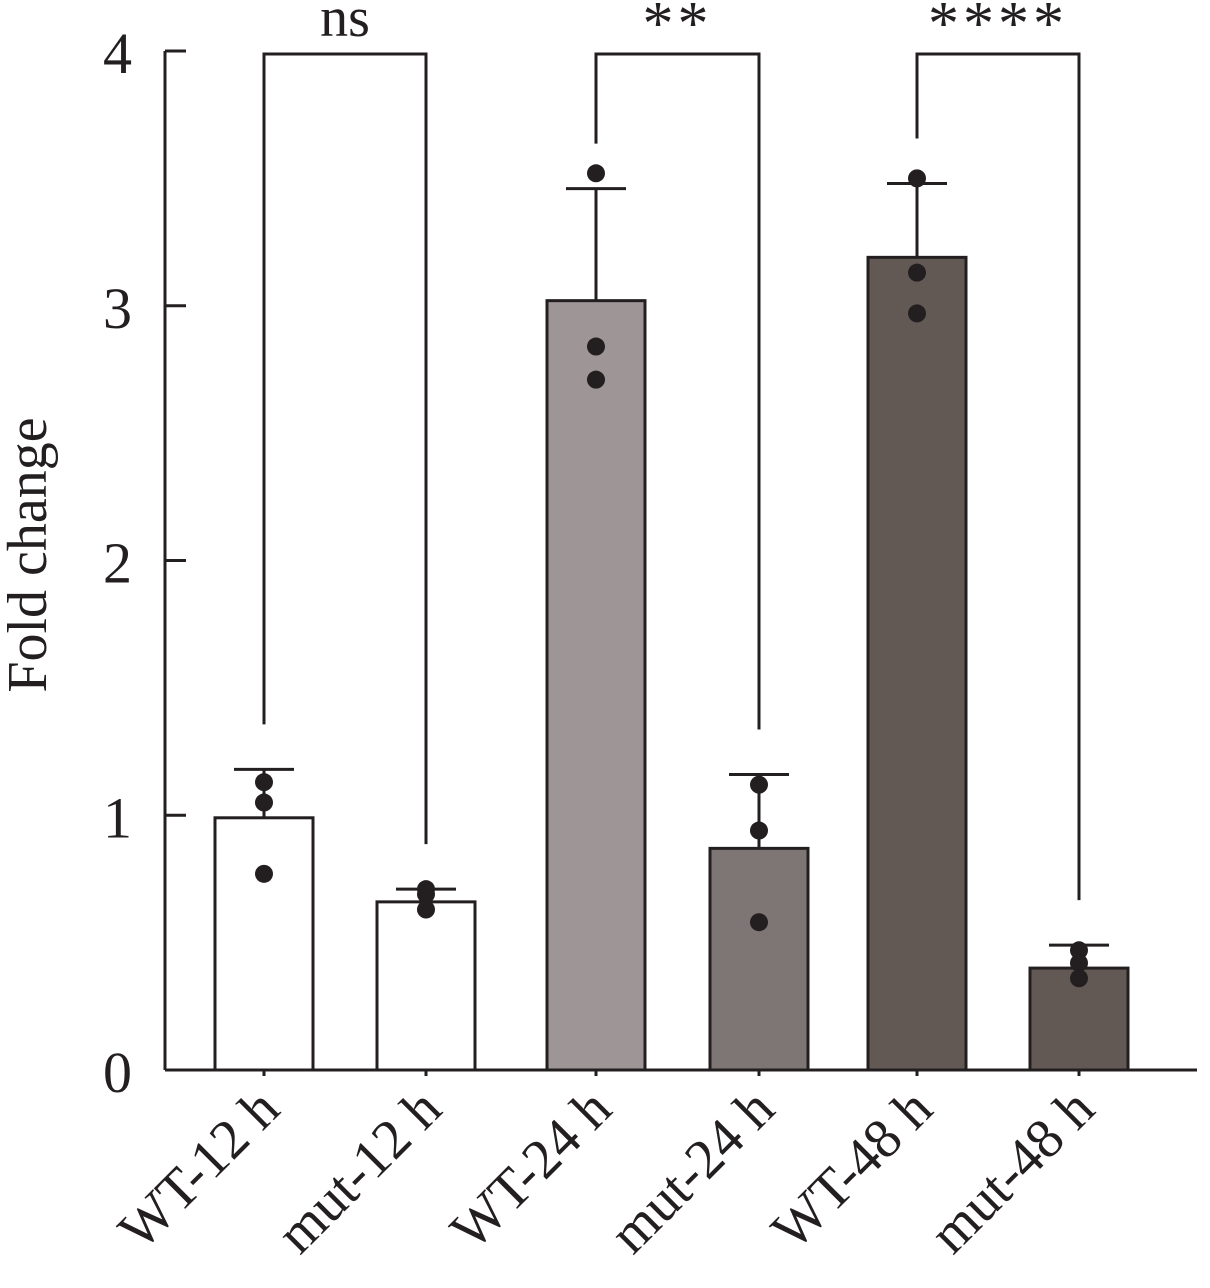 The height and width of the screenshot is (1288, 1210). Describe the element at coordinates (117, 53) in the screenshot. I see `y-tick-label: 4` at that location.